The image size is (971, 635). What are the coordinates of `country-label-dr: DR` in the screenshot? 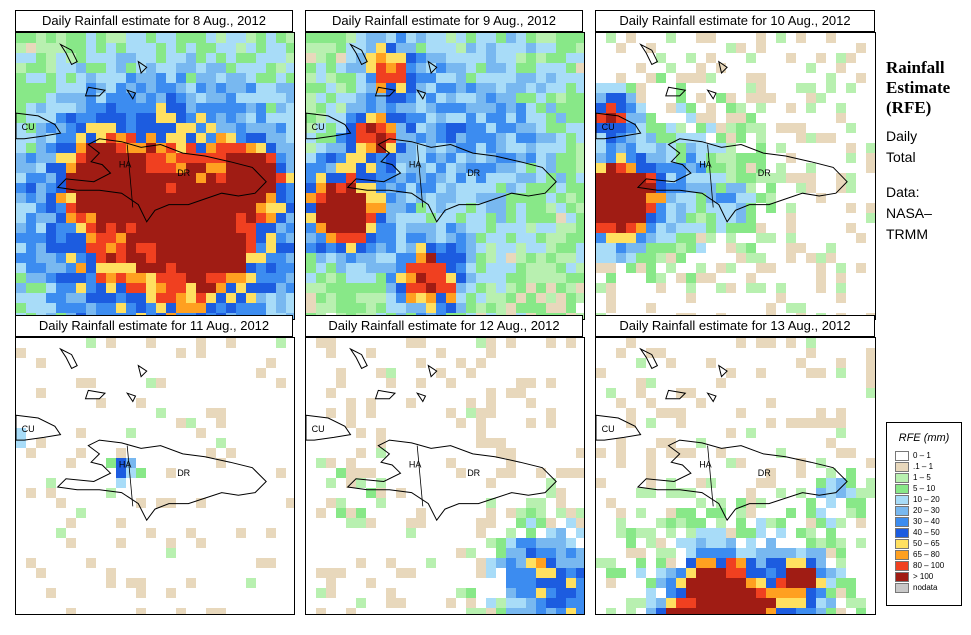 It's located at (764, 473).